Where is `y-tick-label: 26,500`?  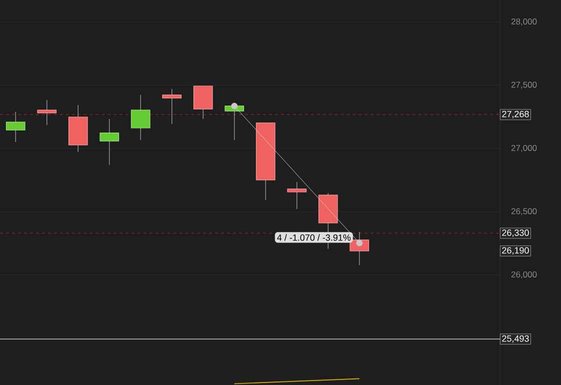 y-tick-label: 26,500 is located at coordinates (524, 212).